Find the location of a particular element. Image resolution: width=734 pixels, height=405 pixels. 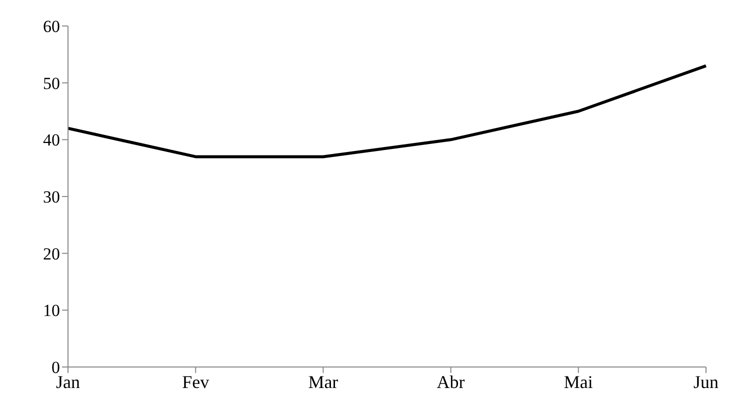

x-tick-label: Abr is located at coordinates (450, 382).